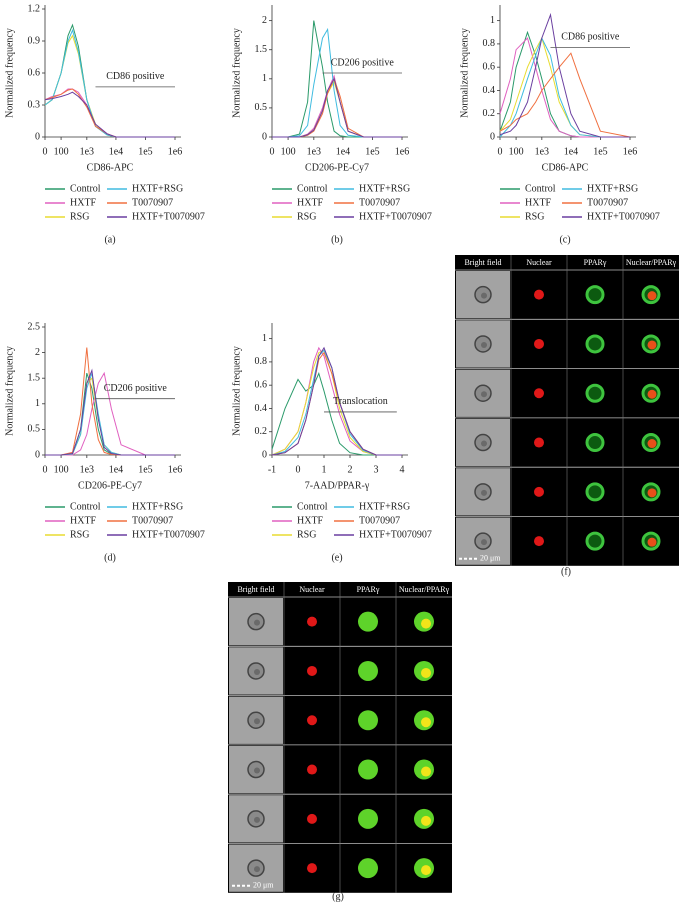 This screenshot has width=679, height=912. What do you see at coordinates (350, 469) in the screenshot?
I see `x-tick-label: 2` at bounding box center [350, 469].